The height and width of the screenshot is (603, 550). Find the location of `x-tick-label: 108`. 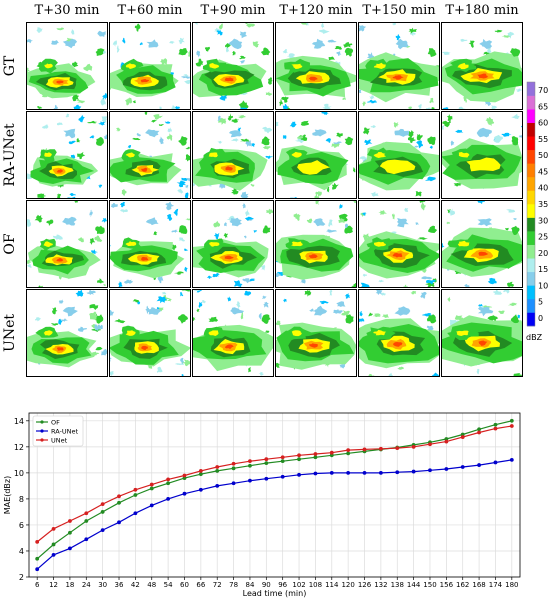

x-tick-label: 108 is located at coordinates (315, 585).